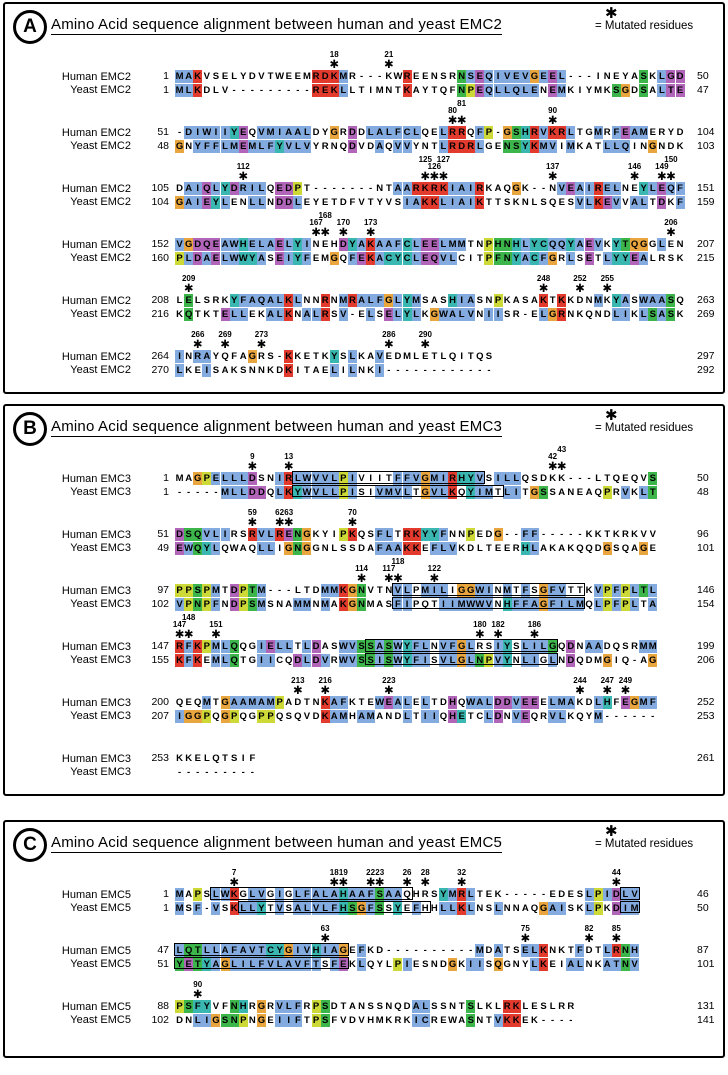 The height and width of the screenshot is (1075, 728). Describe the element at coordinates (100, 604) in the screenshot. I see `row-label: Yeast EMC3` at that location.